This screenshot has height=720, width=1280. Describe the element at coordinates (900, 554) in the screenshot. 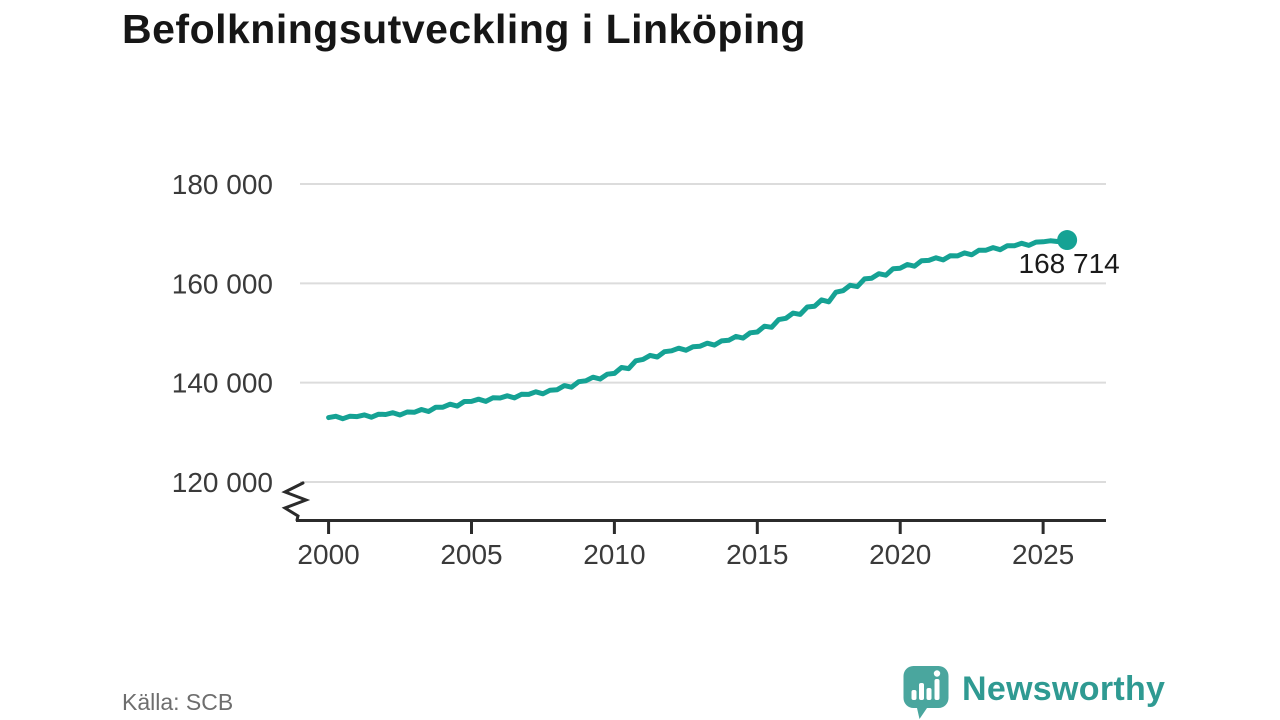

I see `x-tick-label: 2020` at that location.